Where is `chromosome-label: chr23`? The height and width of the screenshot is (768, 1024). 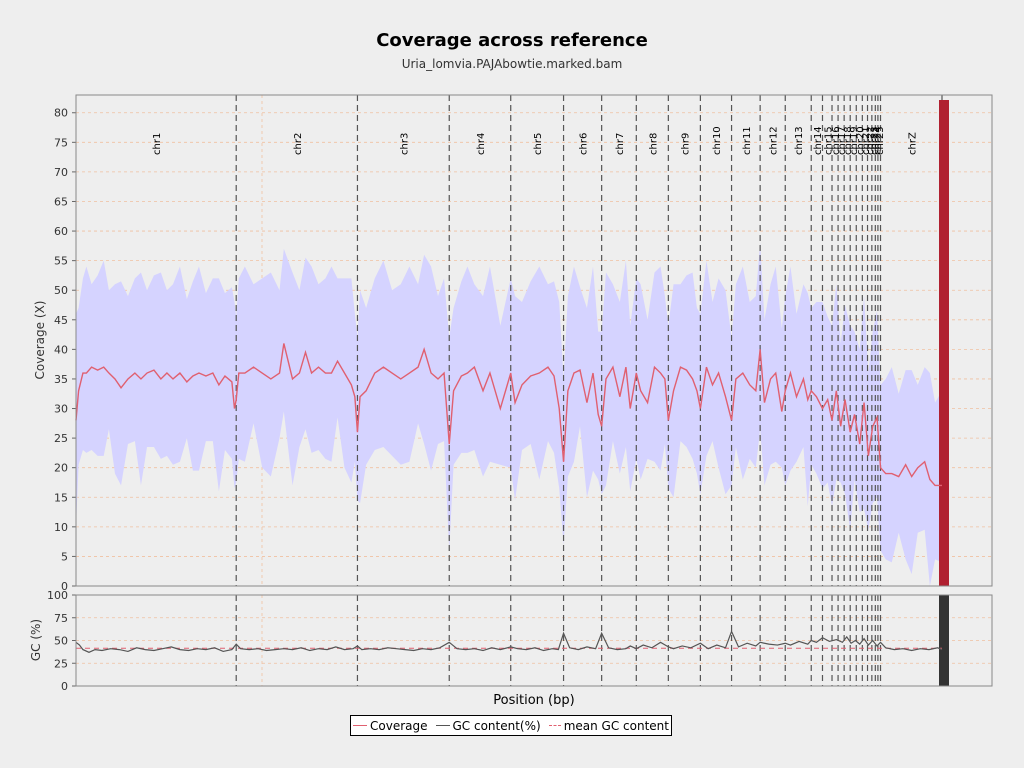 chromosome-label: chr23 is located at coordinates (875, 140).